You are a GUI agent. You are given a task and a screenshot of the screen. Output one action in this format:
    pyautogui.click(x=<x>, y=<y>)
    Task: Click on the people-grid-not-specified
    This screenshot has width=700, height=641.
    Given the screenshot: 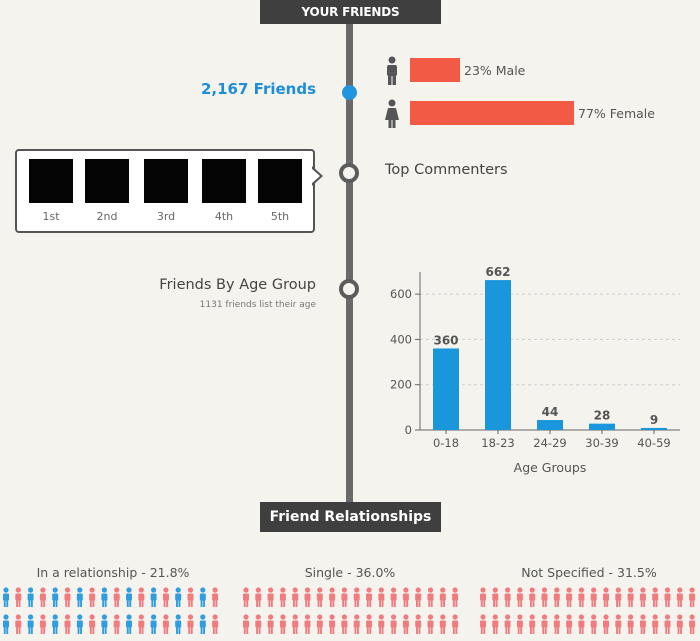 What is the action you would take?
    pyautogui.click(x=588, y=610)
    